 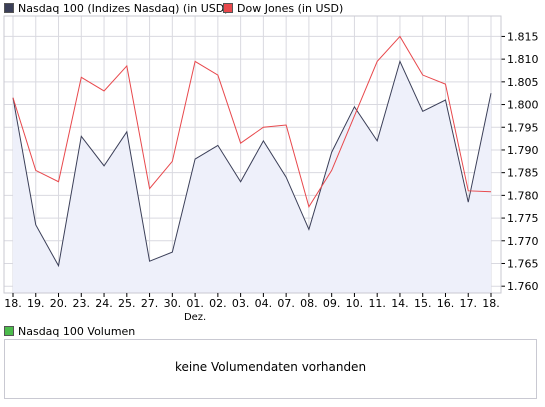 What do you see at coordinates (241, 303) in the screenshot?
I see `x-tick-label: 03.` at bounding box center [241, 303].